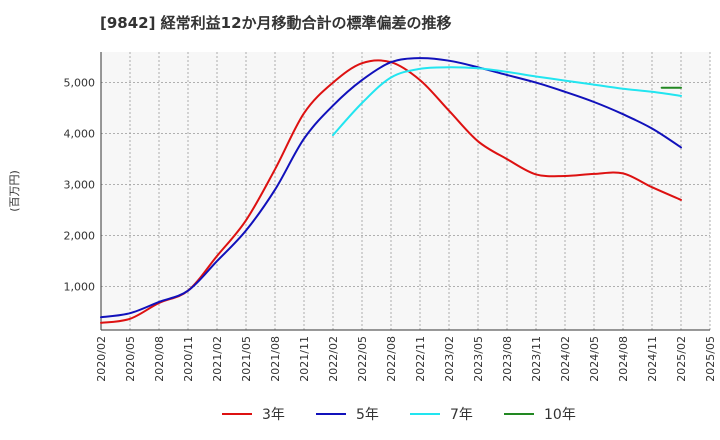 This screenshot has width=720, height=440. Describe the element at coordinates (449, 359) in the screenshot. I see `x-tick-label: 2023/02` at that location.